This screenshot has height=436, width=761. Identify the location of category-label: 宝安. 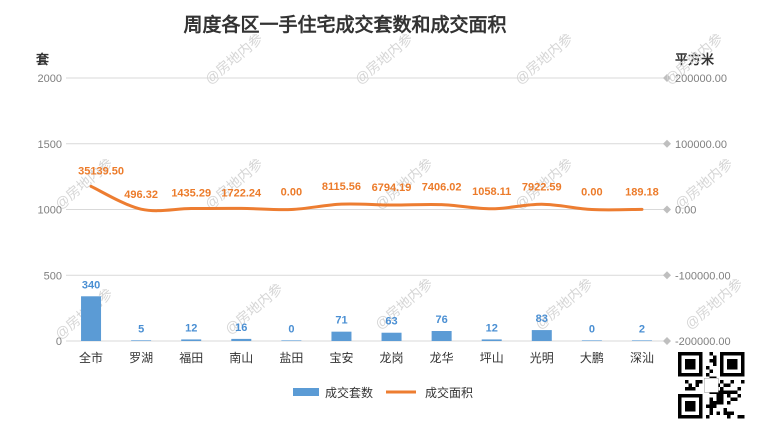
(341, 357).